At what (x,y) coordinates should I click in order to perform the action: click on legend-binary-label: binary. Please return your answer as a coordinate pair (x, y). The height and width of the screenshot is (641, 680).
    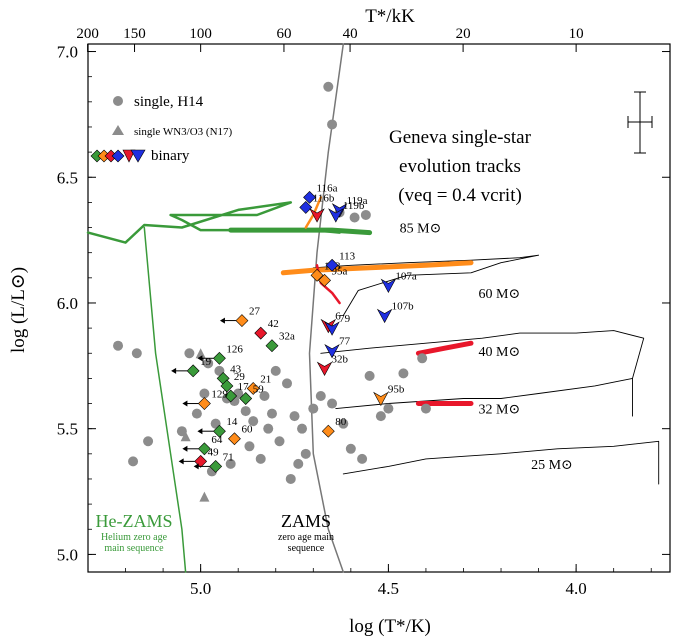
    Looking at the image, I should click on (170, 156).